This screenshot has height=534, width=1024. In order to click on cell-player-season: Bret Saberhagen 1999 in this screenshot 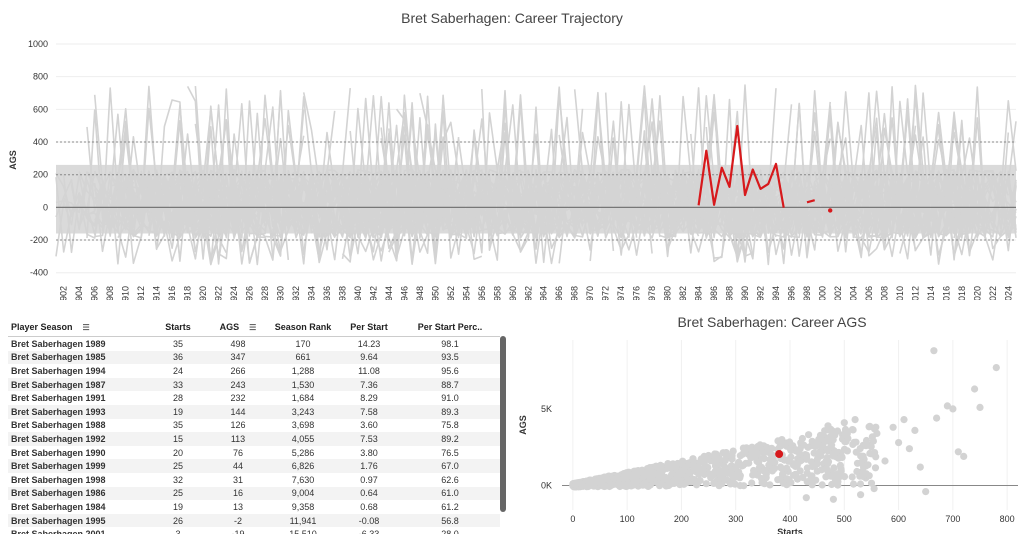, I will do `click(78, 466)`.